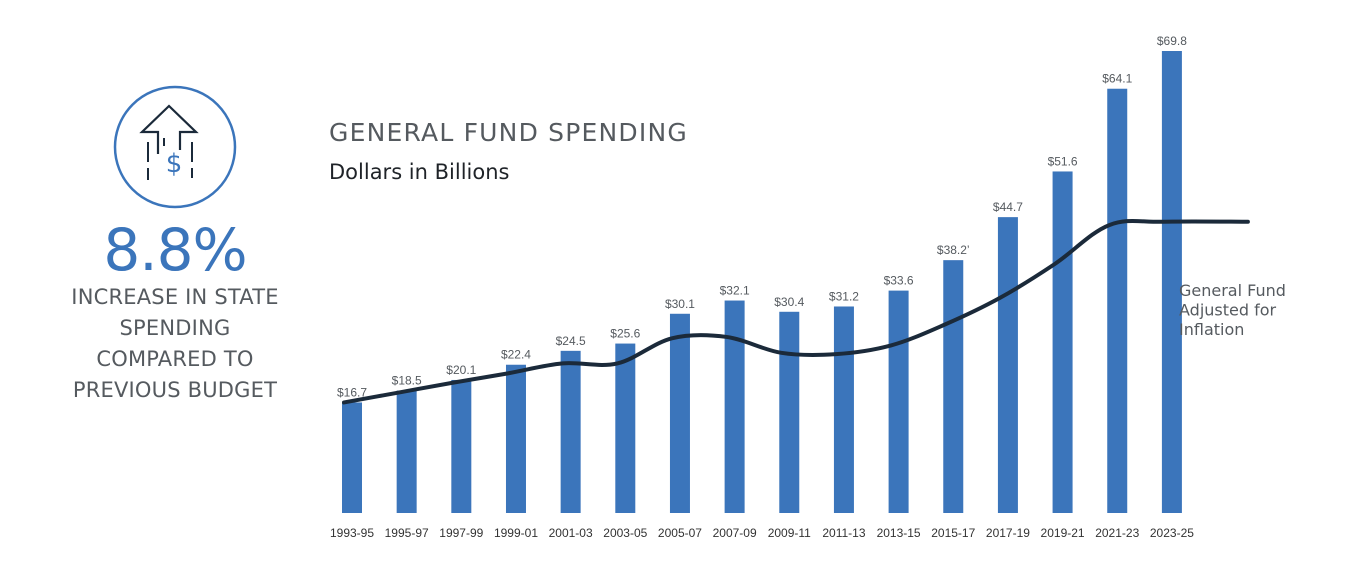  I want to click on x-tick-label: 1997-99, so click(461, 533).